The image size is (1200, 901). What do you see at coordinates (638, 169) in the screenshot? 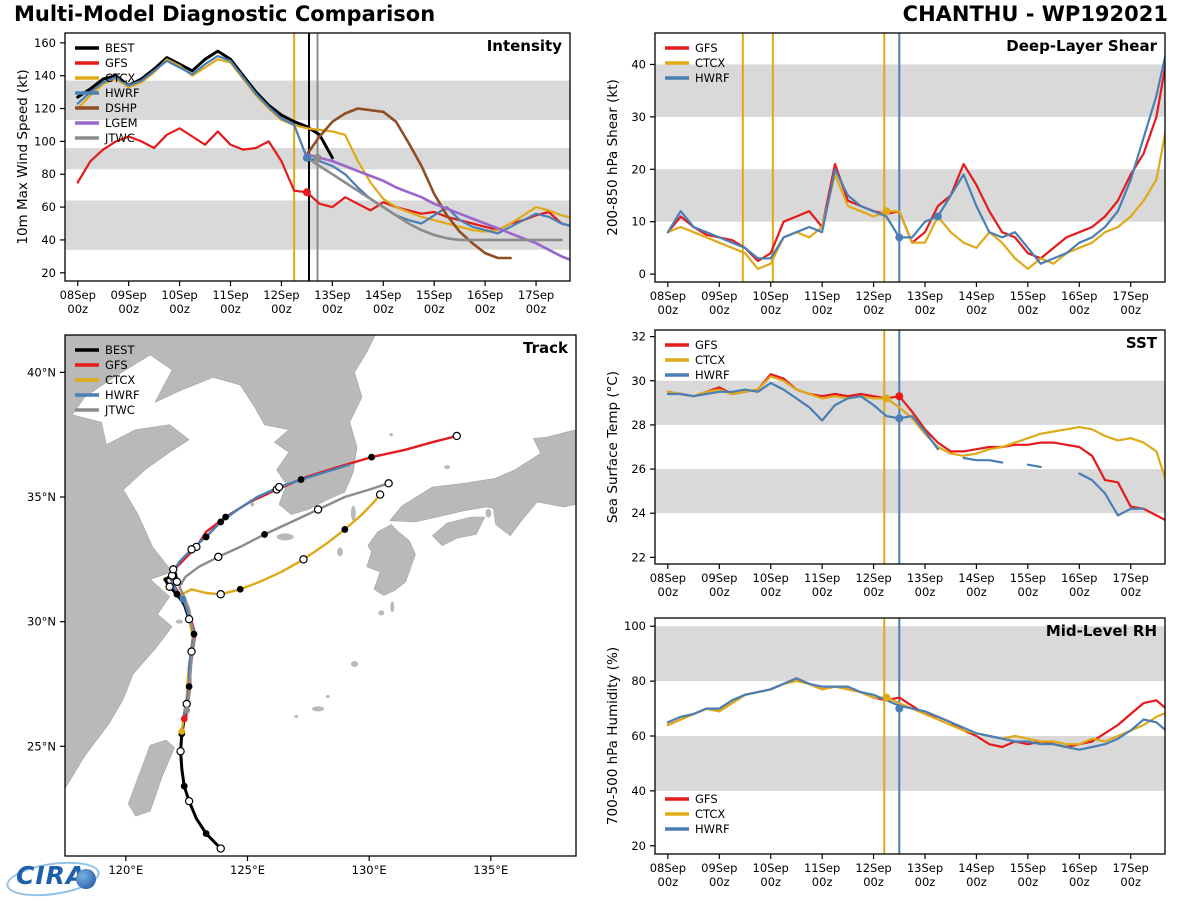
I see `svg-text: 20` at bounding box center [638, 169].